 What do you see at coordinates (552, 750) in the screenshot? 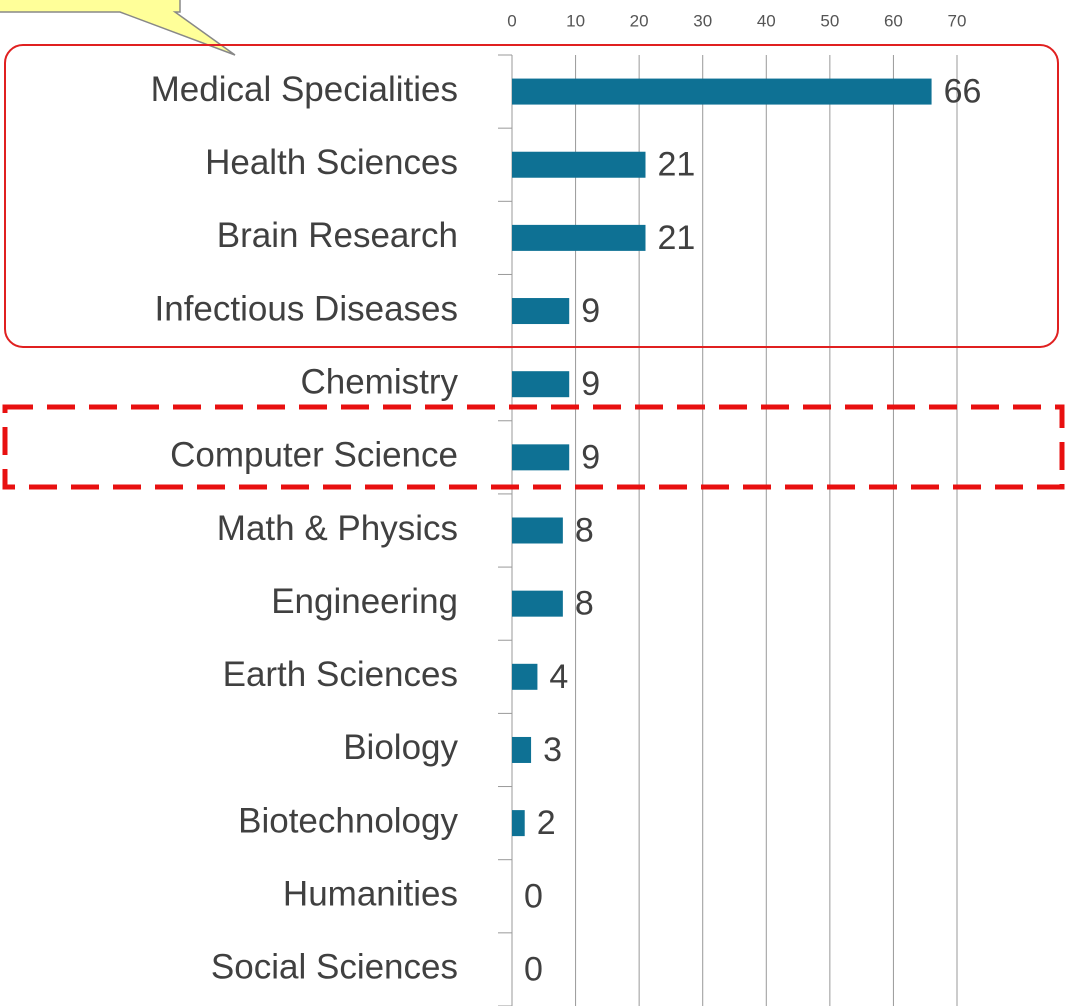
I see `value-label: 3` at bounding box center [552, 750].